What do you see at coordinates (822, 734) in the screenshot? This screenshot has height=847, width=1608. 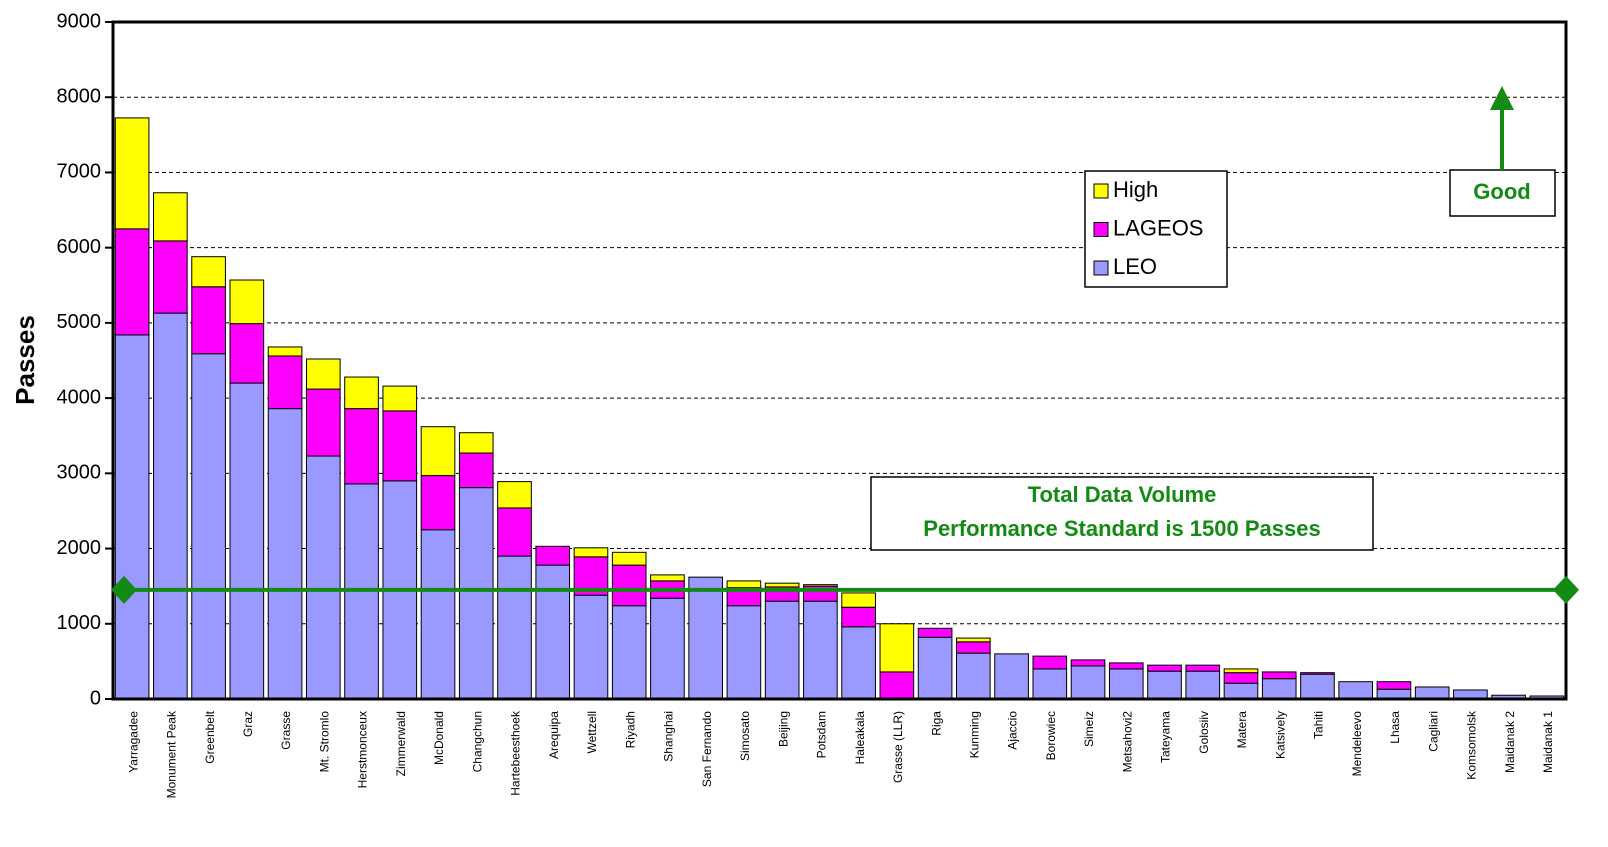 I see `x-tick-label: Potsdam` at bounding box center [822, 734].